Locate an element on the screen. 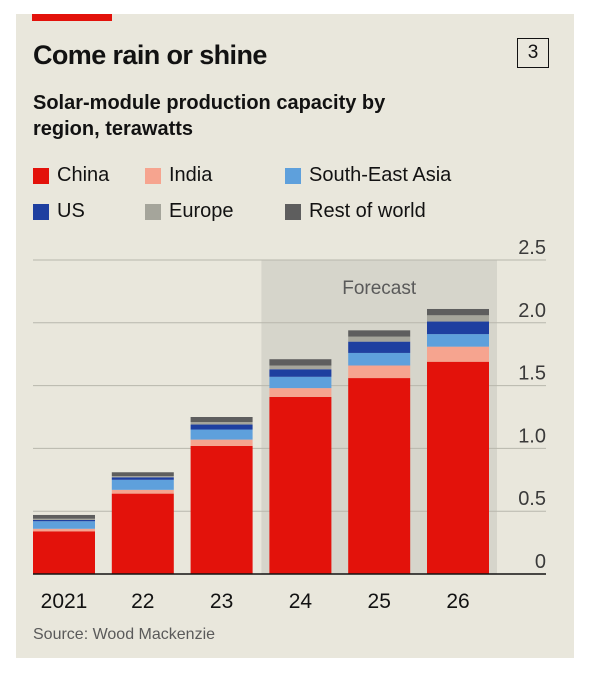 Image resolution: width=592 pixels, height=676 pixels. brand-accent-bar is located at coordinates (72, 17).